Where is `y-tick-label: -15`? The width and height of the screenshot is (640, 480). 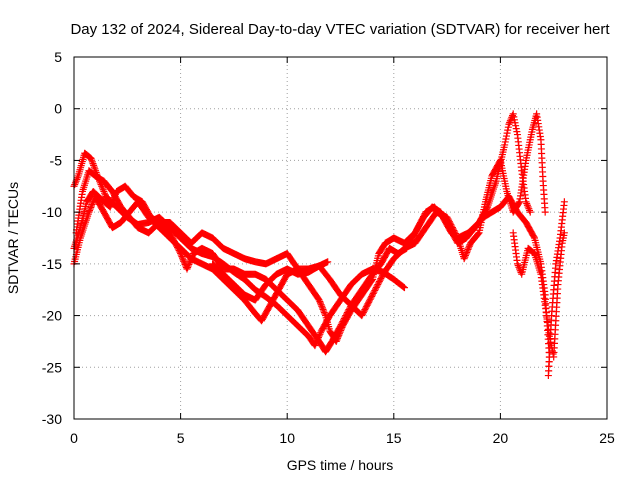
y-tick-label: -15 is located at coordinates (52, 264).